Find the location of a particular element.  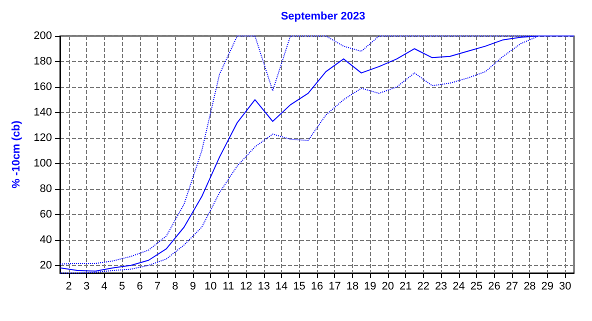

x-tick-label: 28 is located at coordinates (530, 286).